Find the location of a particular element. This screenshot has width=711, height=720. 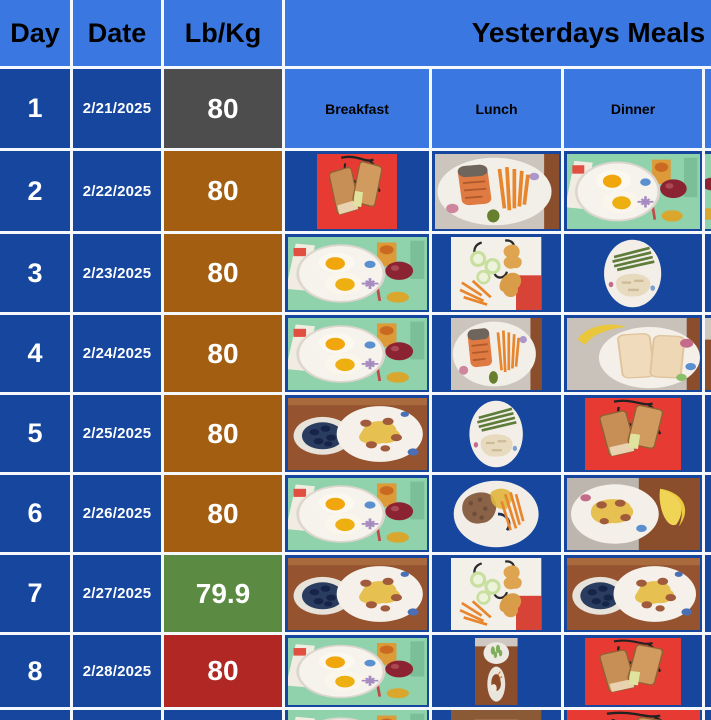

date-cell-row7: 2/27/2025 is located at coordinates (117, 593).